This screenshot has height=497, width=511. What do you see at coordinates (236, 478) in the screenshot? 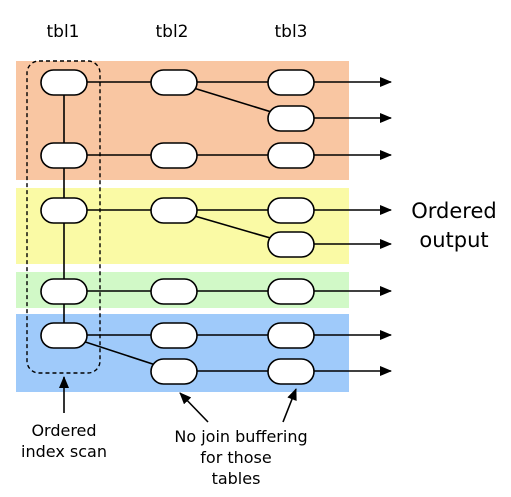
I see `buffer-label-line3: tables` at bounding box center [236, 478].